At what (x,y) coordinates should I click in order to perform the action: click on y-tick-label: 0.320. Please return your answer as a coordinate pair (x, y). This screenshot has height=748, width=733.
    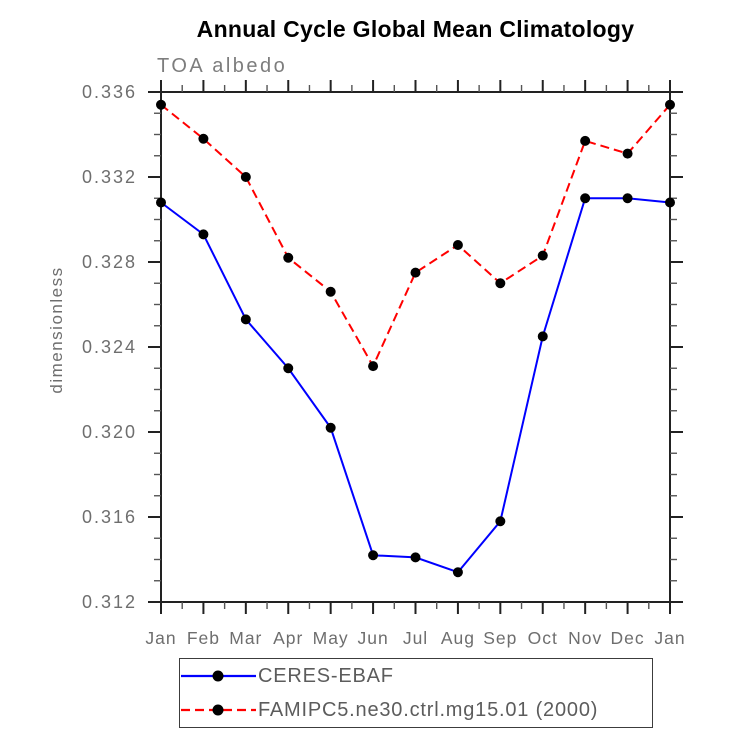
    Looking at the image, I should click on (109, 432).